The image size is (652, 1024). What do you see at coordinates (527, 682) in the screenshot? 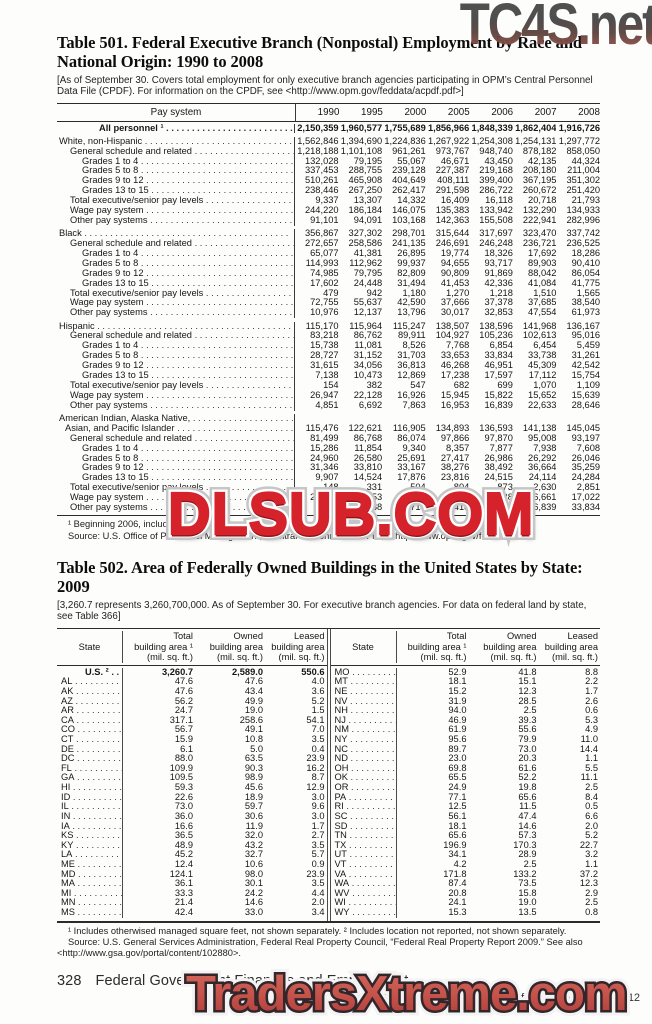
I see `owned-area-value: 15.1` at bounding box center [527, 682].